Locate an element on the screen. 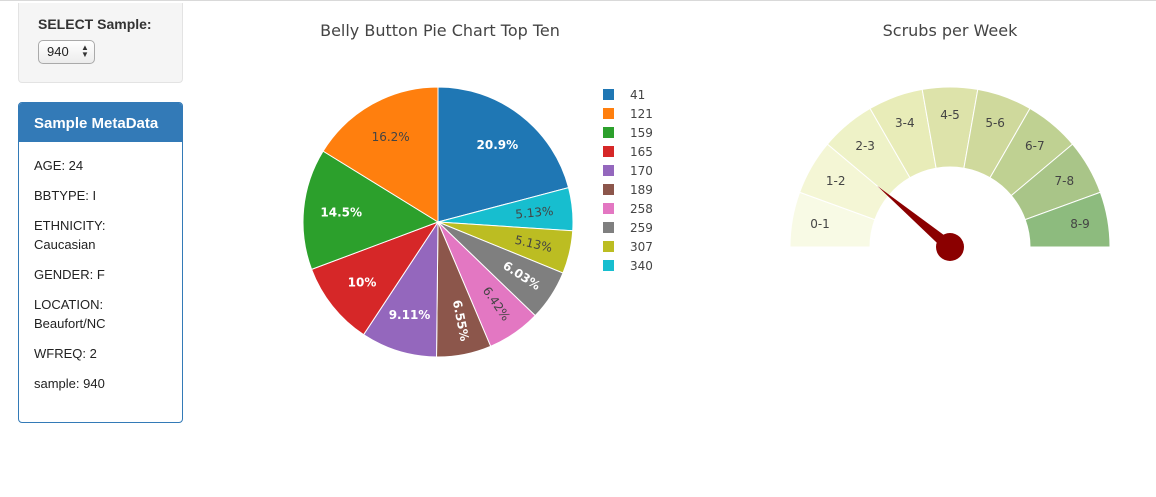 This screenshot has height=497, width=1156. legend-label-307: 307 is located at coordinates (641, 247).